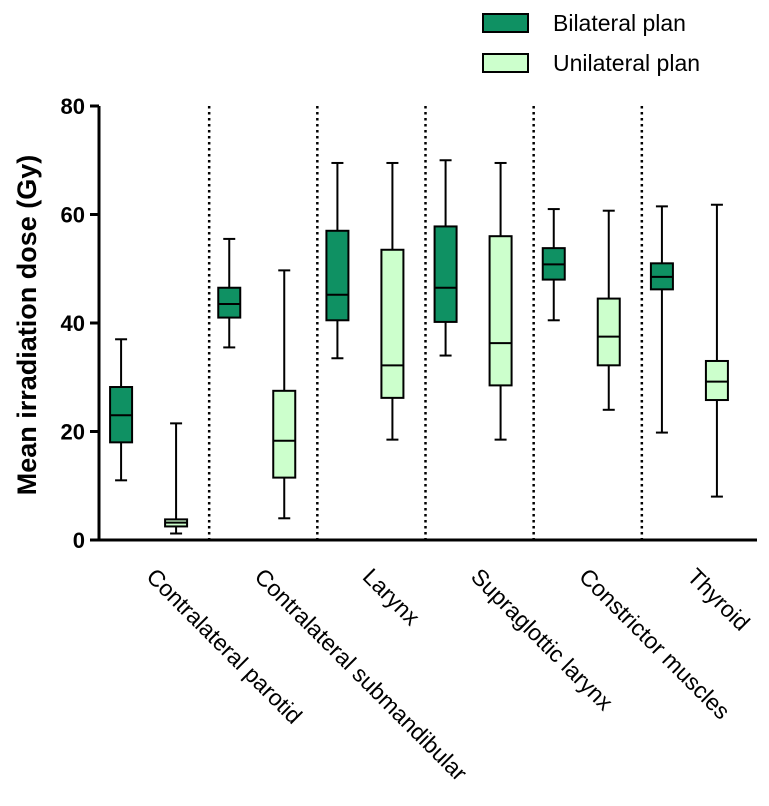 Image resolution: width=769 pixels, height=806 pixels. What do you see at coordinates (27, 325) in the screenshot?
I see `y-axis-label: Mean irradiation dose (Gy)` at bounding box center [27, 325].